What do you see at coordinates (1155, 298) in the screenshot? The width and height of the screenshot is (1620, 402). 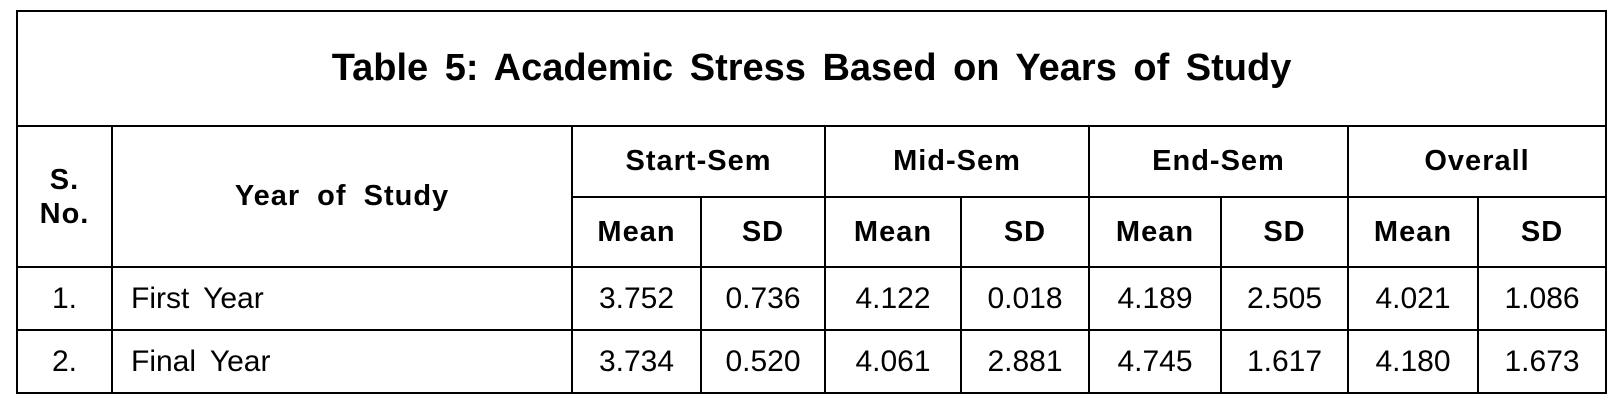 I see `value-cell: 4.189` at bounding box center [1155, 298].